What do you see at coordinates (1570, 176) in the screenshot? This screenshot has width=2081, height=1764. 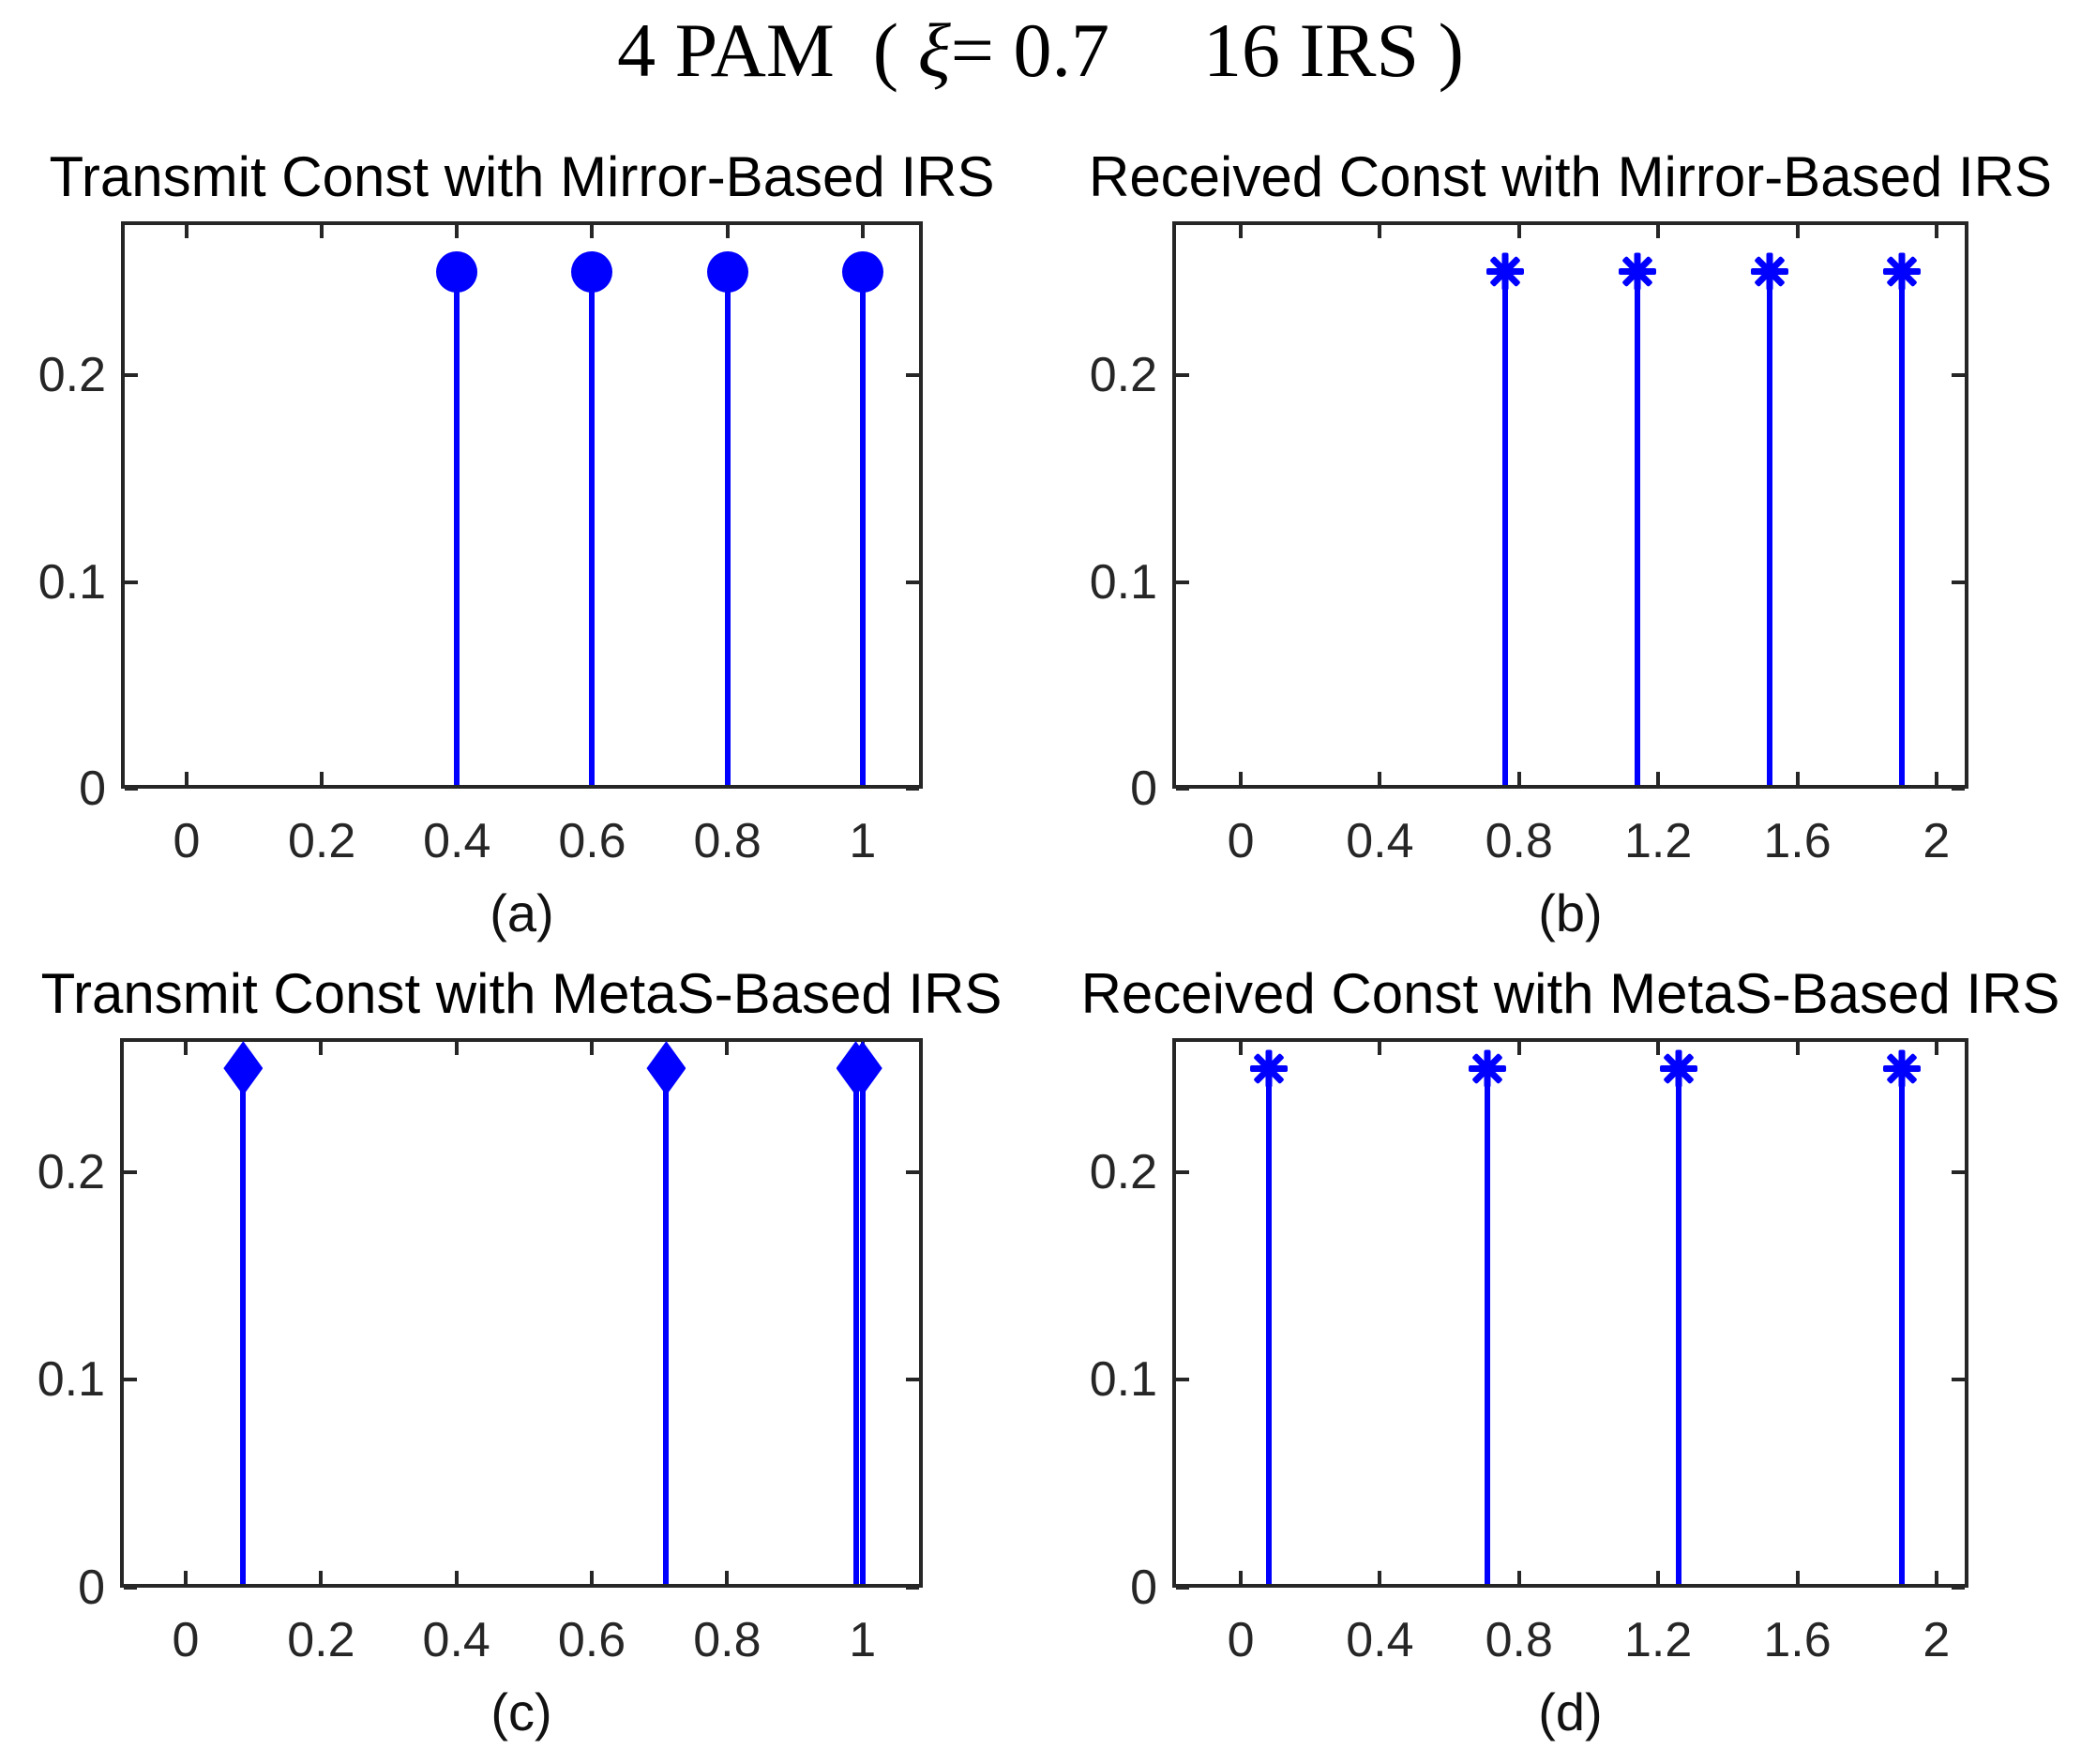 I see `subplot-title-b: Received Const with Mirror-Based IRS` at bounding box center [1570, 176].